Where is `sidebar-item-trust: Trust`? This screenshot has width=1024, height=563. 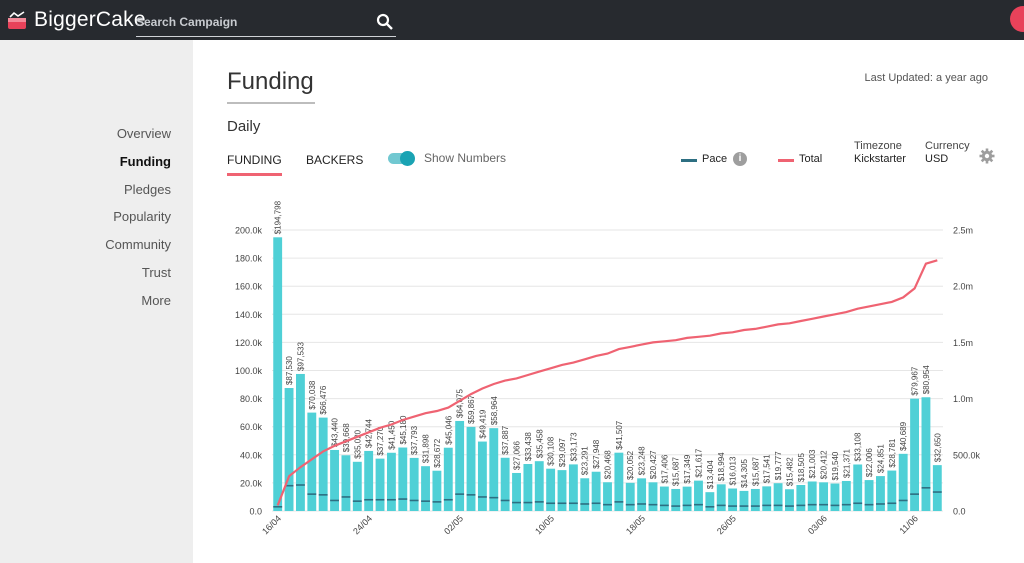
sidebar-item-trust: Trust is located at coordinates (156, 272).